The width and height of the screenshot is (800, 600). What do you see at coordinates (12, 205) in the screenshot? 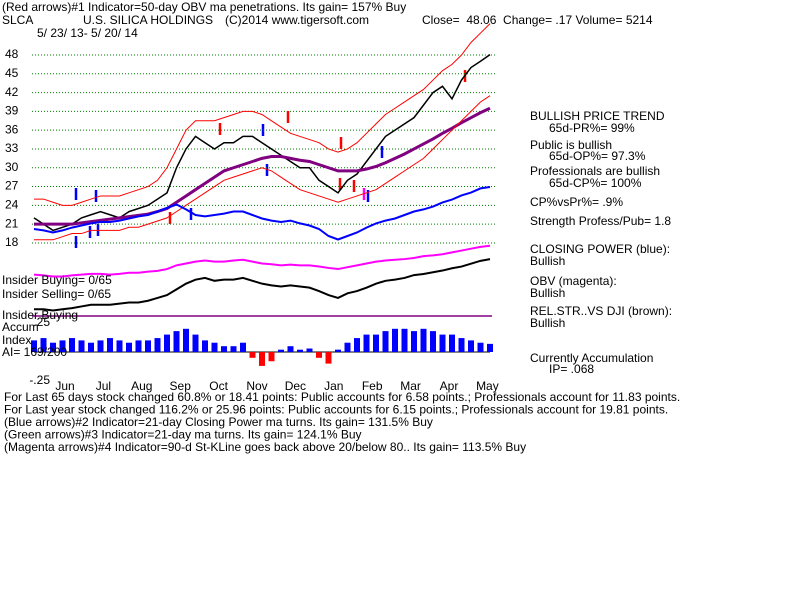
I see `y-tick-label: 24` at bounding box center [12, 205].